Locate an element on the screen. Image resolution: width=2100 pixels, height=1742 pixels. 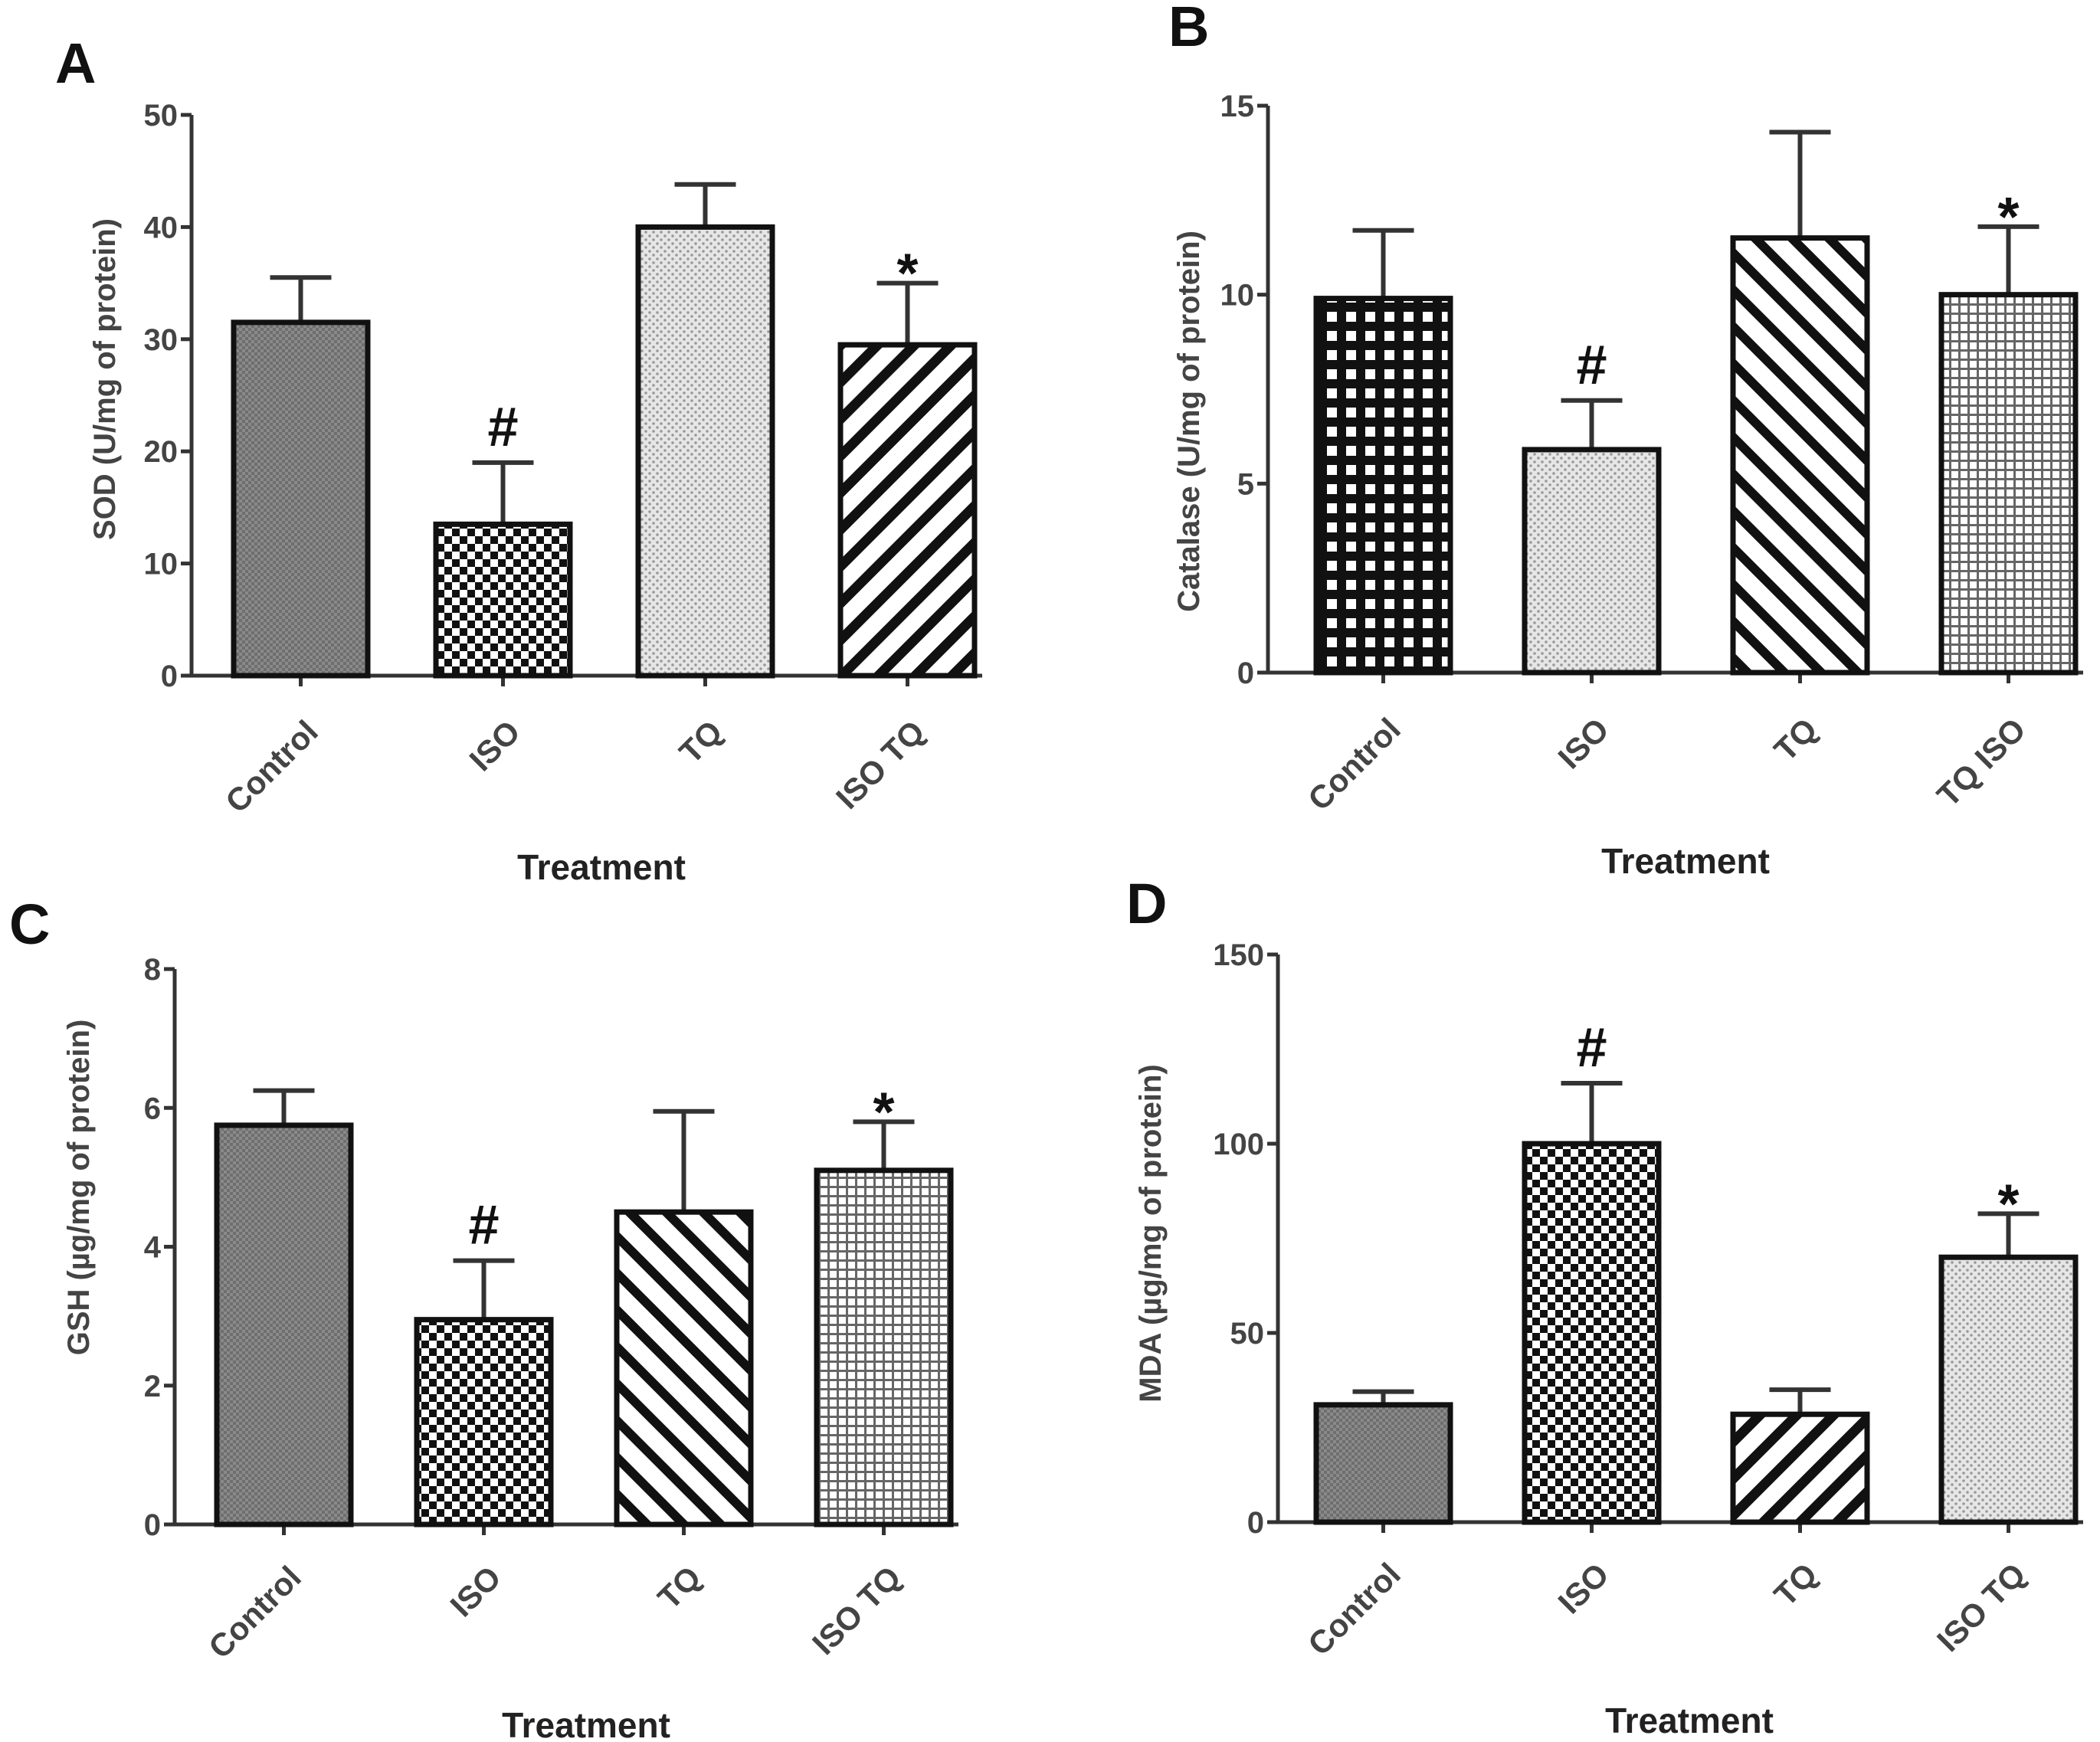
y-axis-title: MDA (µg/mg of protein) is located at coordinates (1151, 1233).